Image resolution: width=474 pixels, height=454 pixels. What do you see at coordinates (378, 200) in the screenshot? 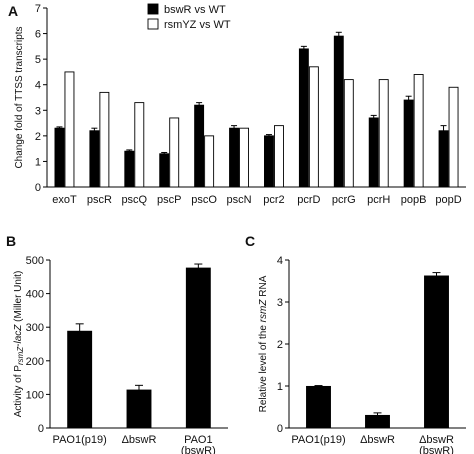
I see `x-tick-label: pcrH` at bounding box center [378, 200].